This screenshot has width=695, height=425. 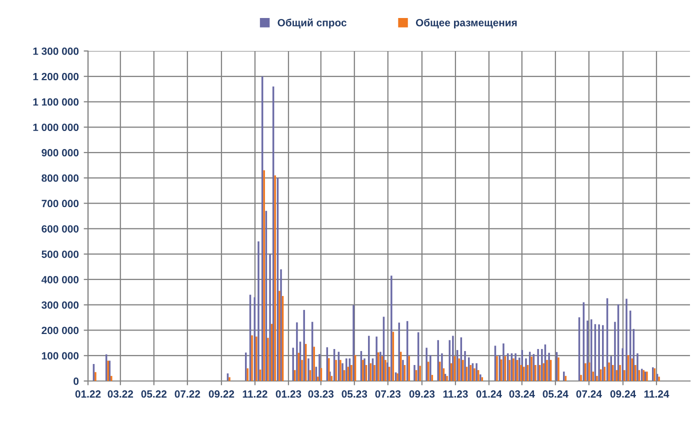 I want to click on x-tick-label: 01.22, so click(x=88, y=394).